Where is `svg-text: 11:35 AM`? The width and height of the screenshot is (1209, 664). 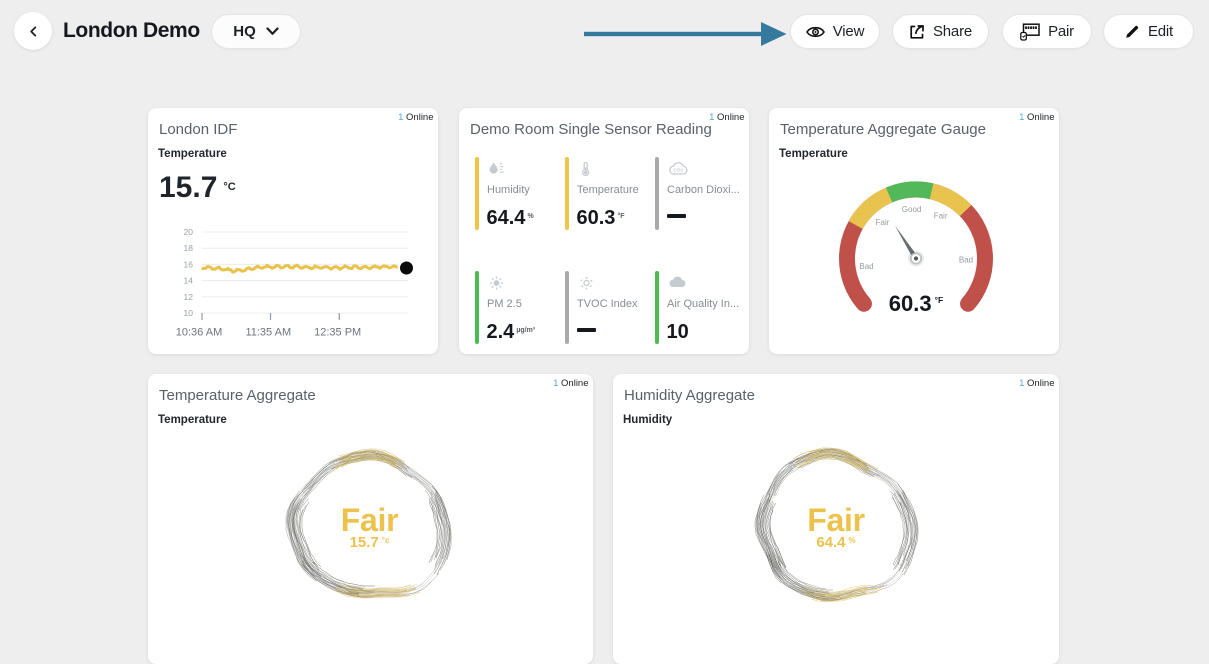 svg-text: 11:35 AM is located at coordinates (268, 333).